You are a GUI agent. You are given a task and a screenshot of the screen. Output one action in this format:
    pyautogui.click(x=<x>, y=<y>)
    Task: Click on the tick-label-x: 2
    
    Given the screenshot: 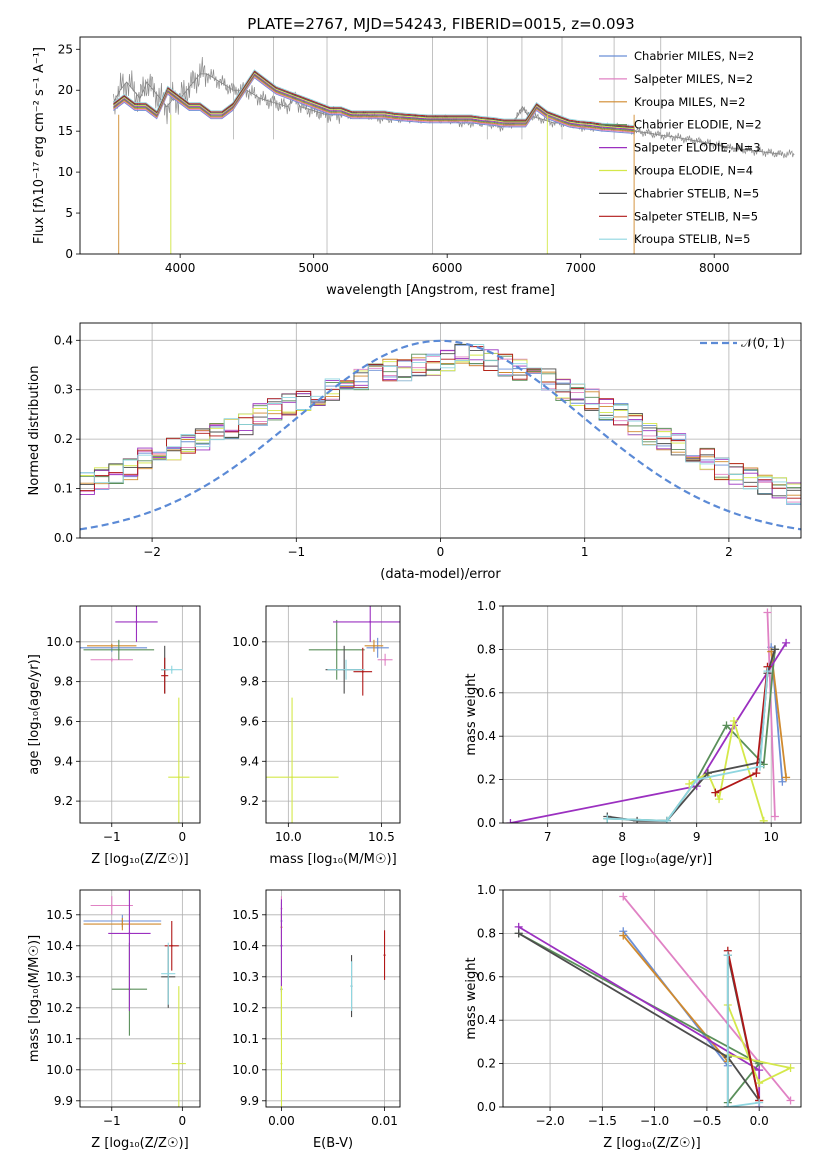 What is the action you would take?
    pyautogui.click(x=729, y=552)
    